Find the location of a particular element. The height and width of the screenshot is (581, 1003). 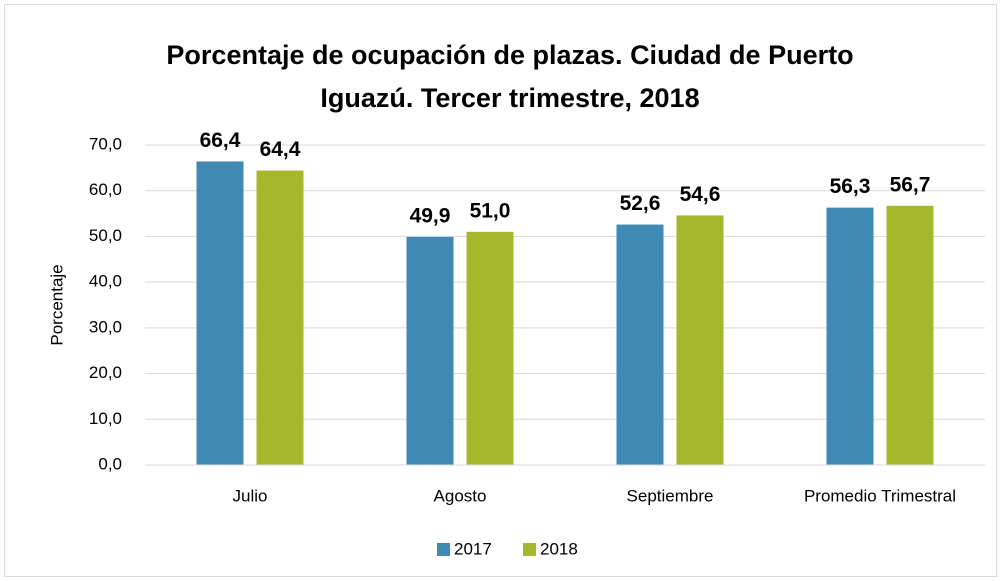

y-tick-label: 60,0 is located at coordinates (105, 189).